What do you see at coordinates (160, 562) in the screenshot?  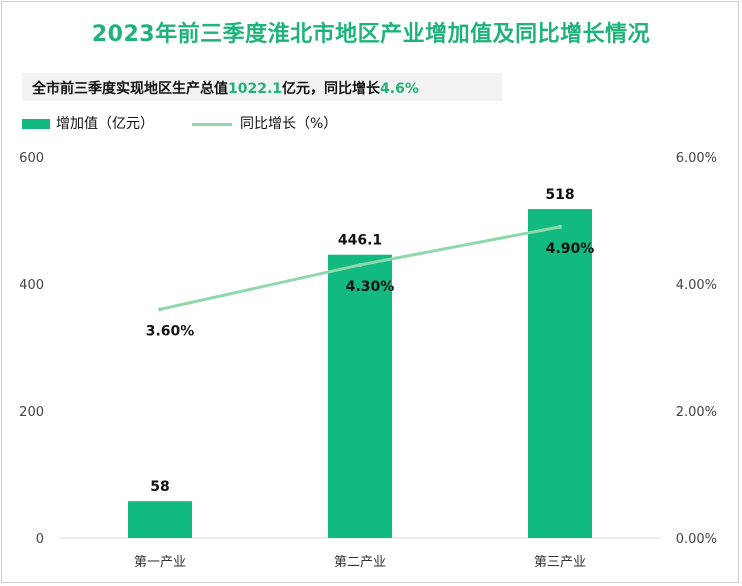 I see `x-tick-label: 第一产业` at bounding box center [160, 562].